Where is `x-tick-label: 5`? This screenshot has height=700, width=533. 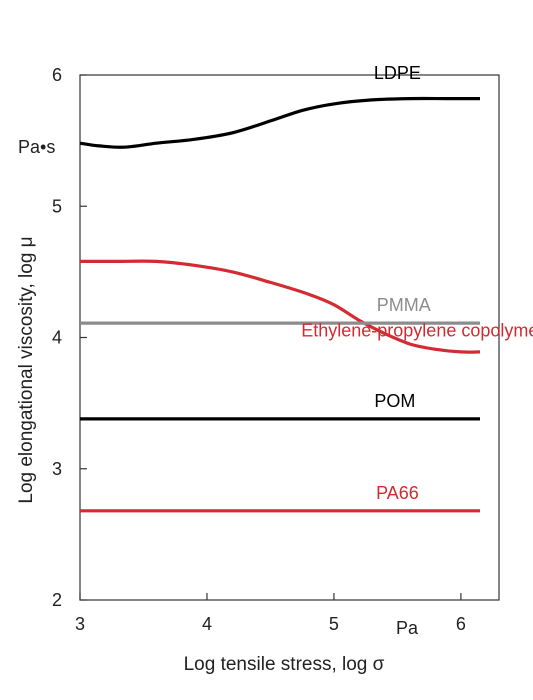 x-tick-label: 5 is located at coordinates (334, 624).